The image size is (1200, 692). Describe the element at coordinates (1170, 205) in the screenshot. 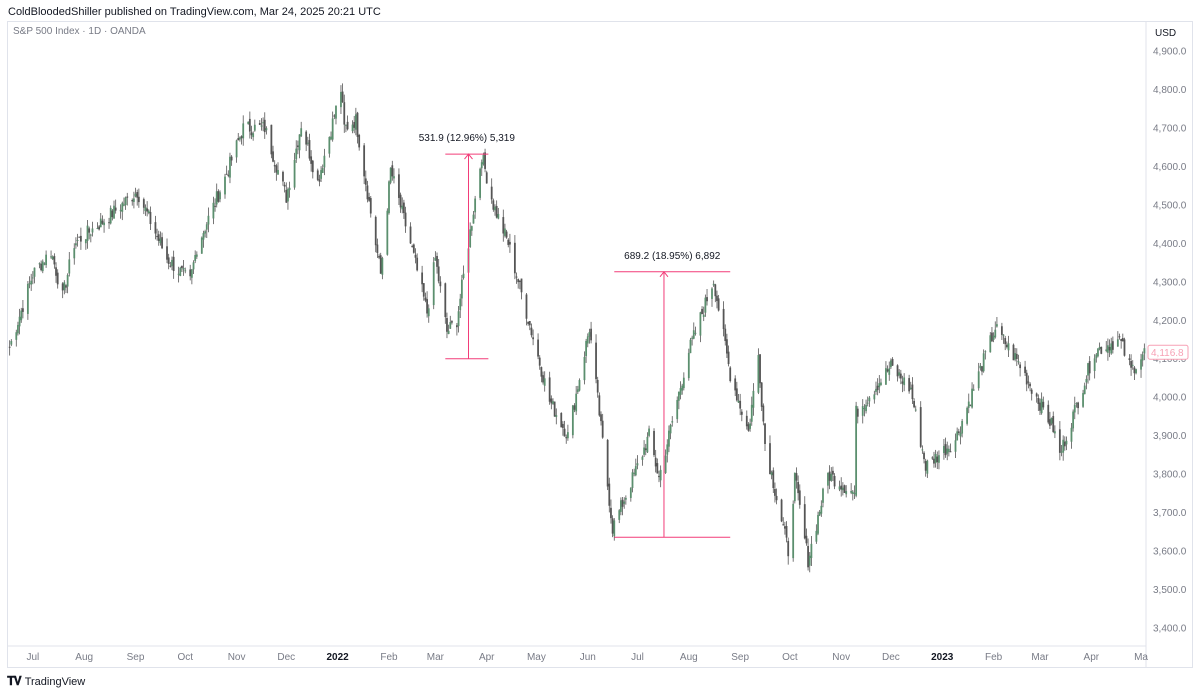

I see `y-tick-label: 4,500.0` at that location.